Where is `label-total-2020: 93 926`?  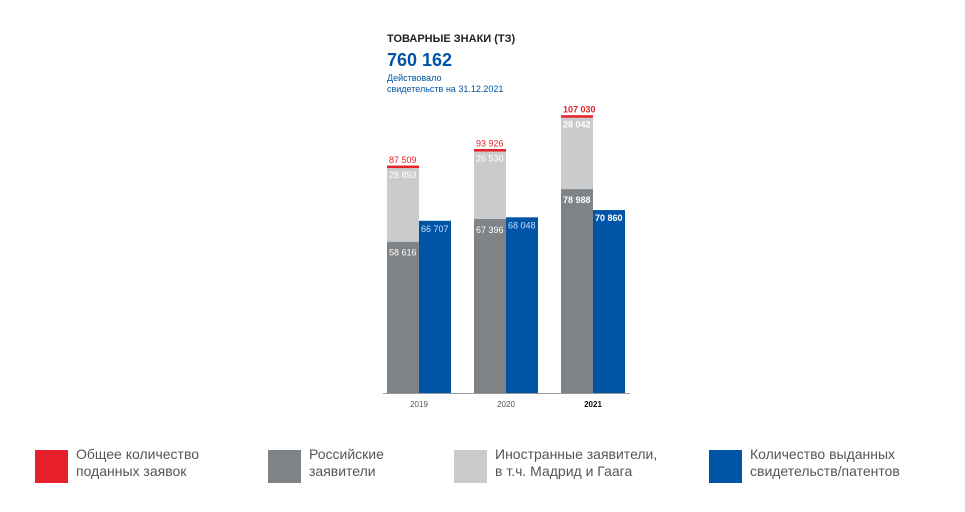
label-total-2020: 93 926 is located at coordinates (490, 144).